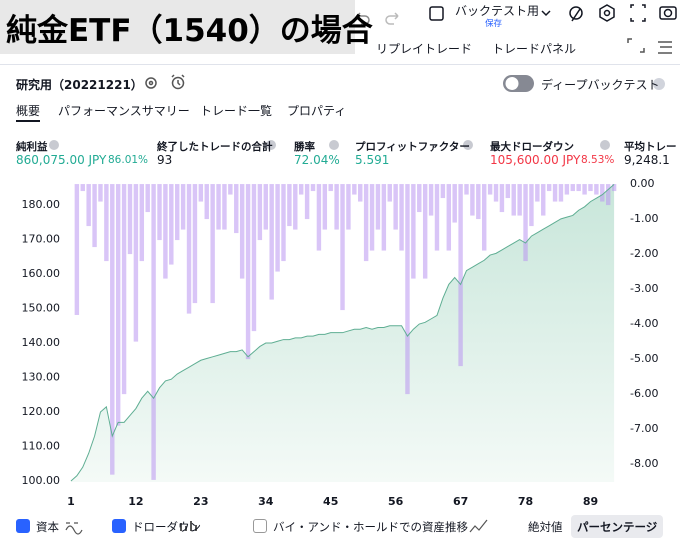 The height and width of the screenshot is (545, 680). What do you see at coordinates (525, 501) in the screenshot?
I see `x-tick-label: 78` at bounding box center [525, 501].